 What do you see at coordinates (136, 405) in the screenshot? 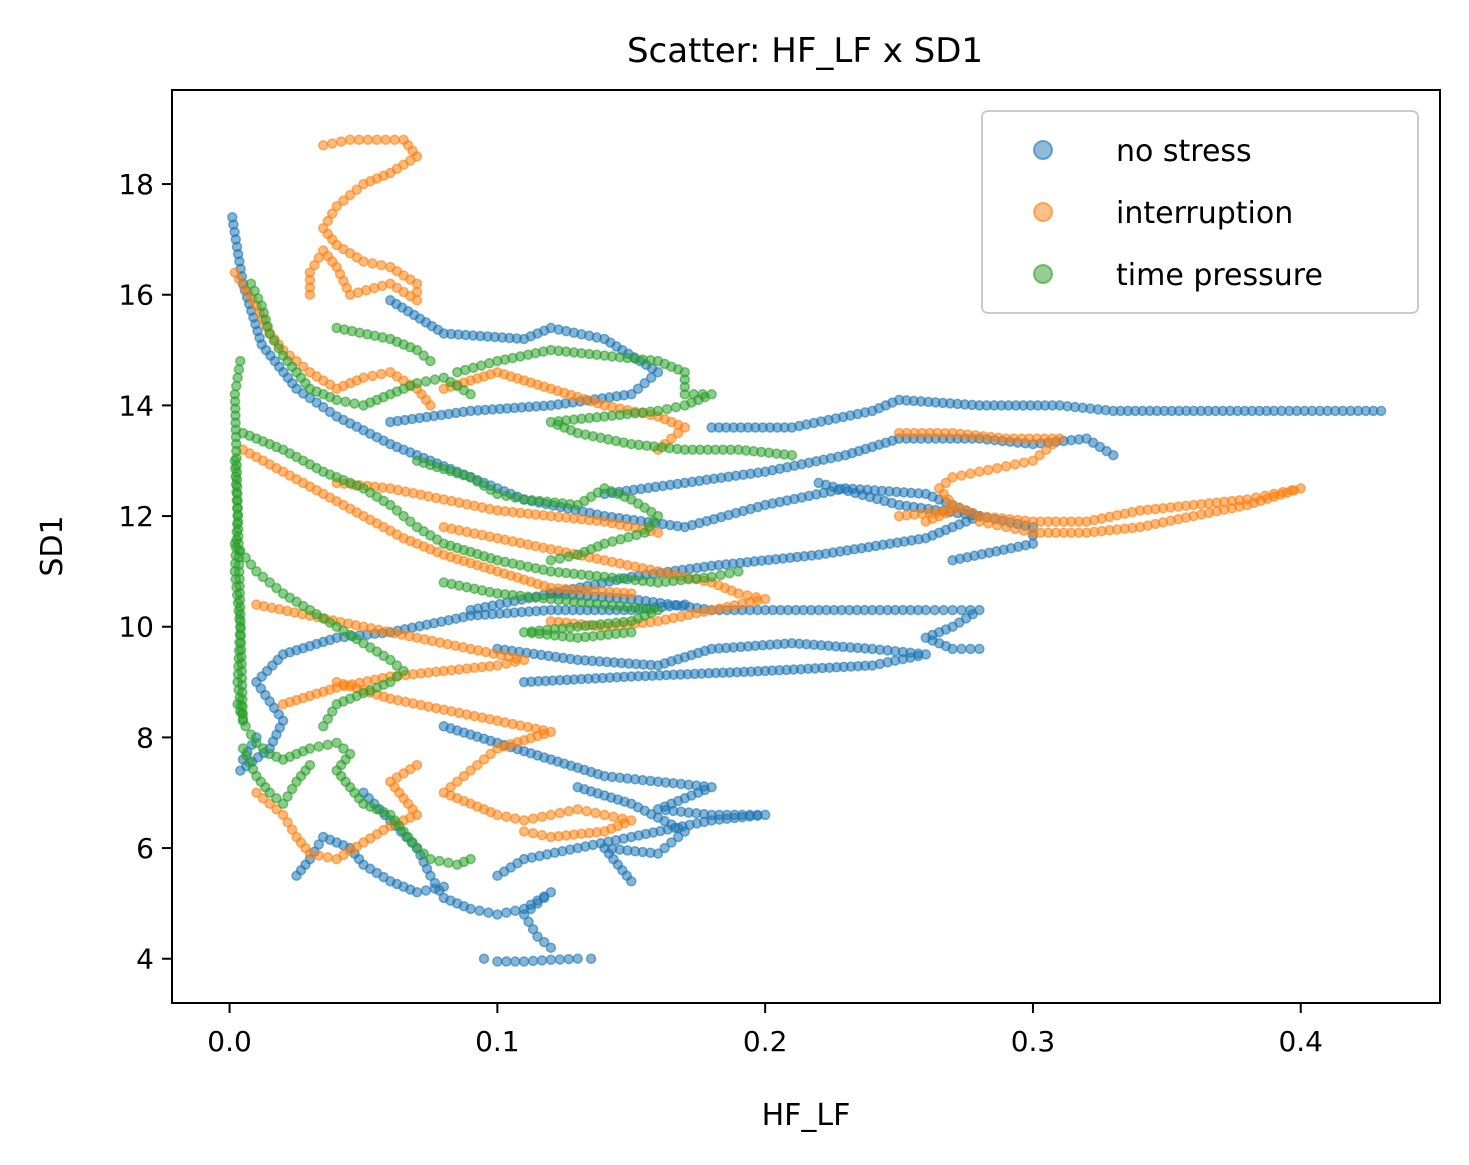
I see `y-tick-label: 14` at bounding box center [136, 405].